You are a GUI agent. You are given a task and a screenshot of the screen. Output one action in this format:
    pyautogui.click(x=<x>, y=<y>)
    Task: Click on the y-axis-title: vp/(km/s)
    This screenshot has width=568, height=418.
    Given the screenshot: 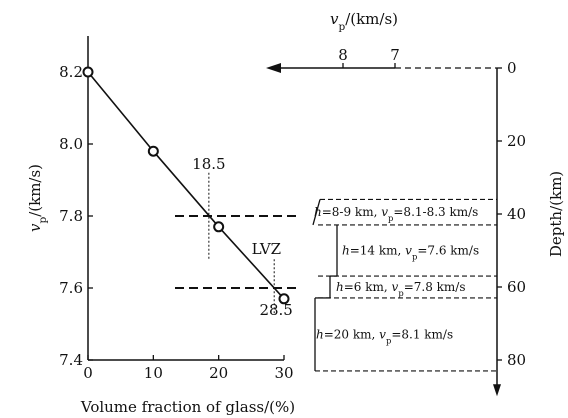 What is the action you would take?
    pyautogui.click(x=37, y=198)
    